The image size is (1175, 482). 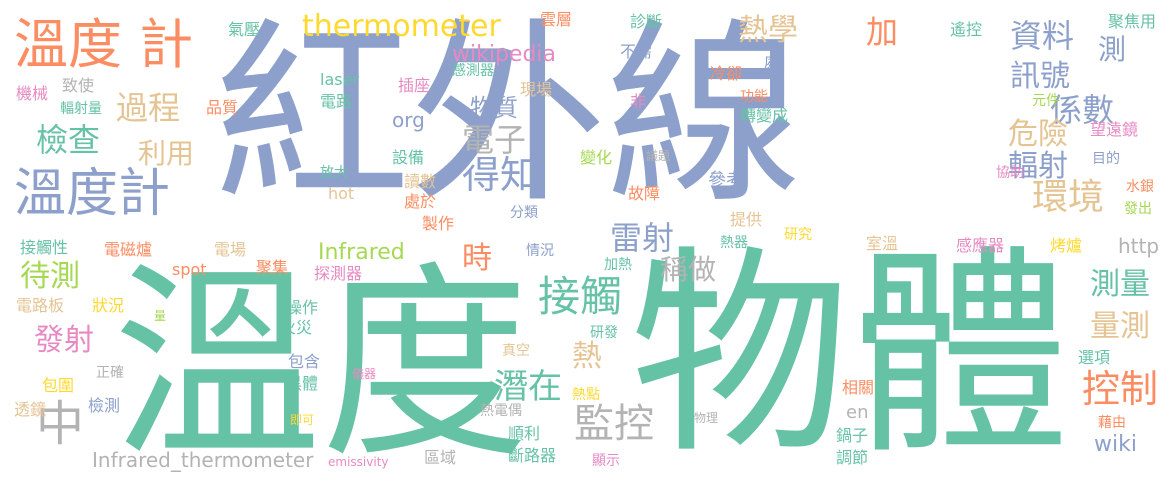 I want to click on word-redian: 熱點, so click(x=586, y=395).